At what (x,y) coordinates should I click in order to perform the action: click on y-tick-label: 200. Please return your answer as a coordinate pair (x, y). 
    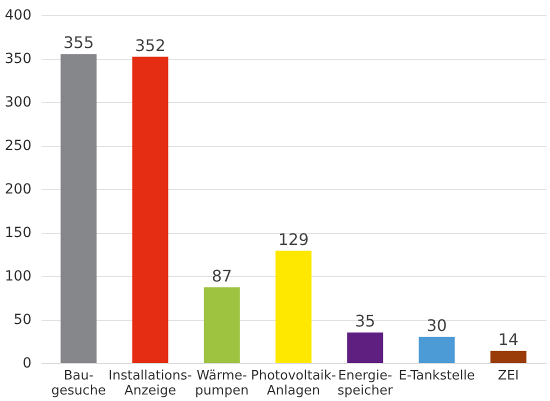
    Looking at the image, I should click on (18, 190).